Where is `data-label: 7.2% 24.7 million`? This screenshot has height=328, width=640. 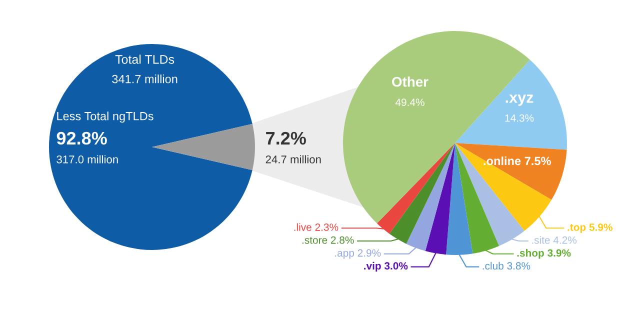
data-label: 7.2% 24.7 million is located at coordinates (293, 148).